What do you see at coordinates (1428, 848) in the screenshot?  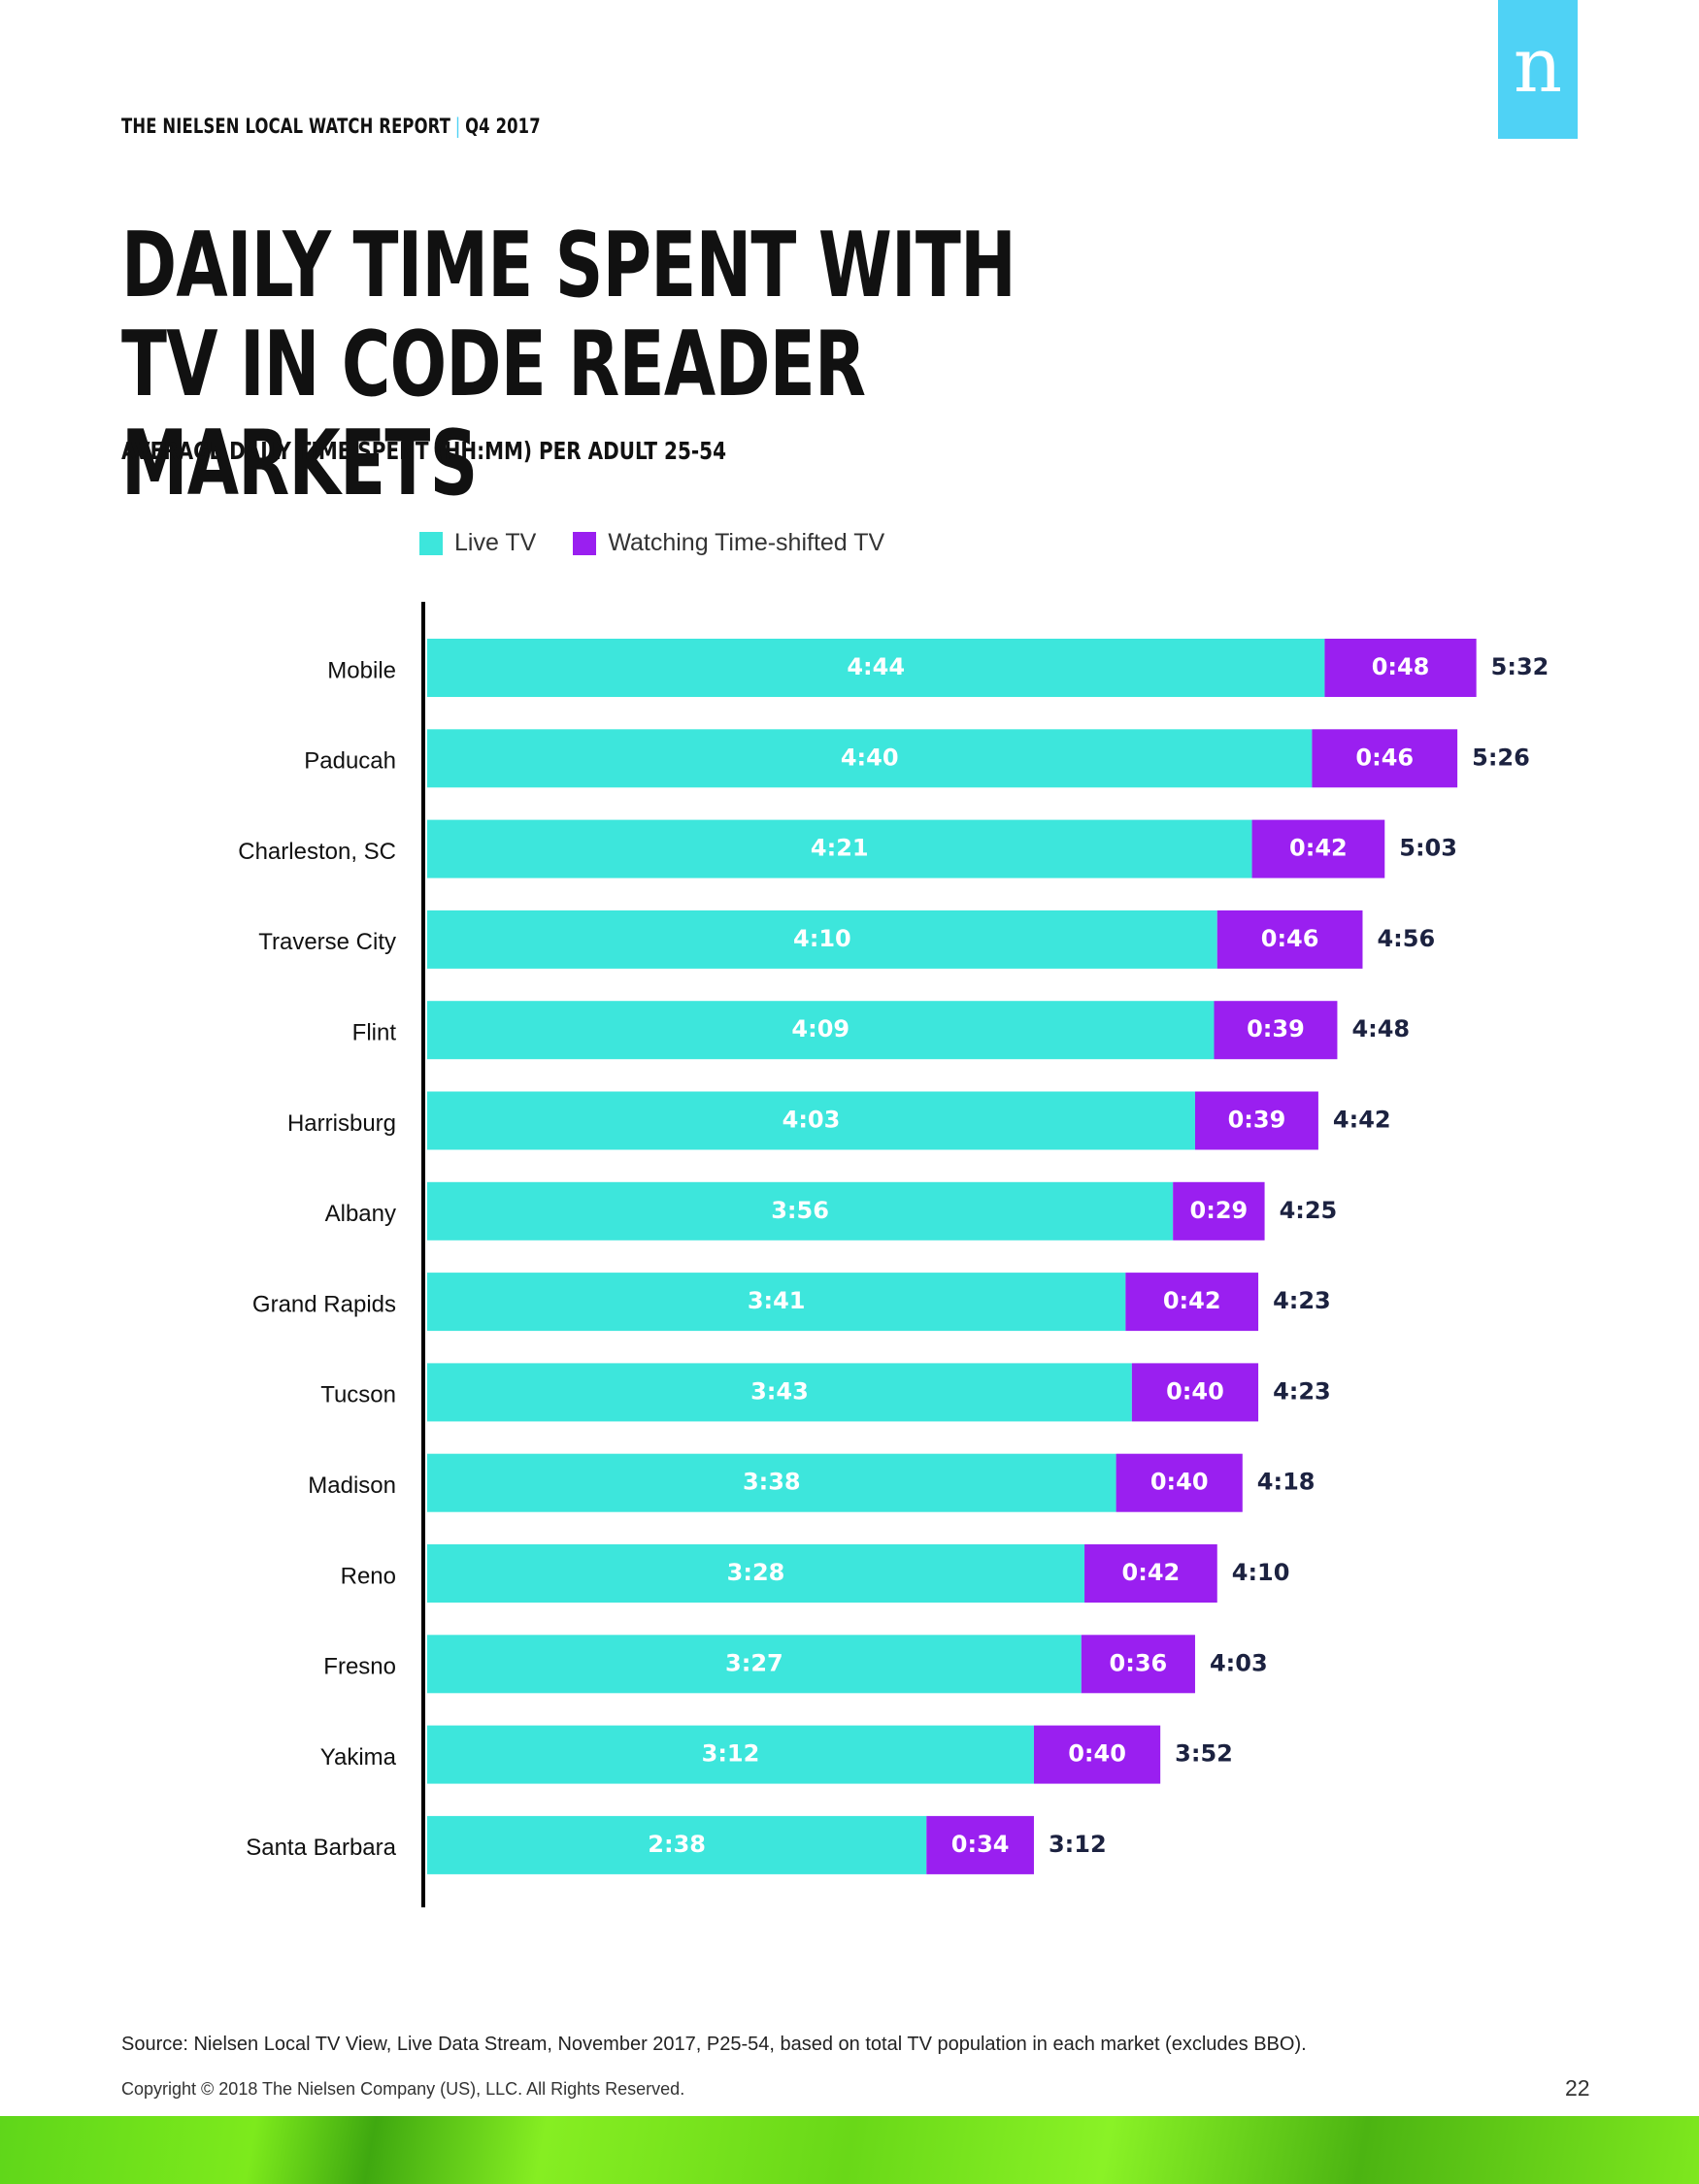 I see `total-label: 5:03` at bounding box center [1428, 848].